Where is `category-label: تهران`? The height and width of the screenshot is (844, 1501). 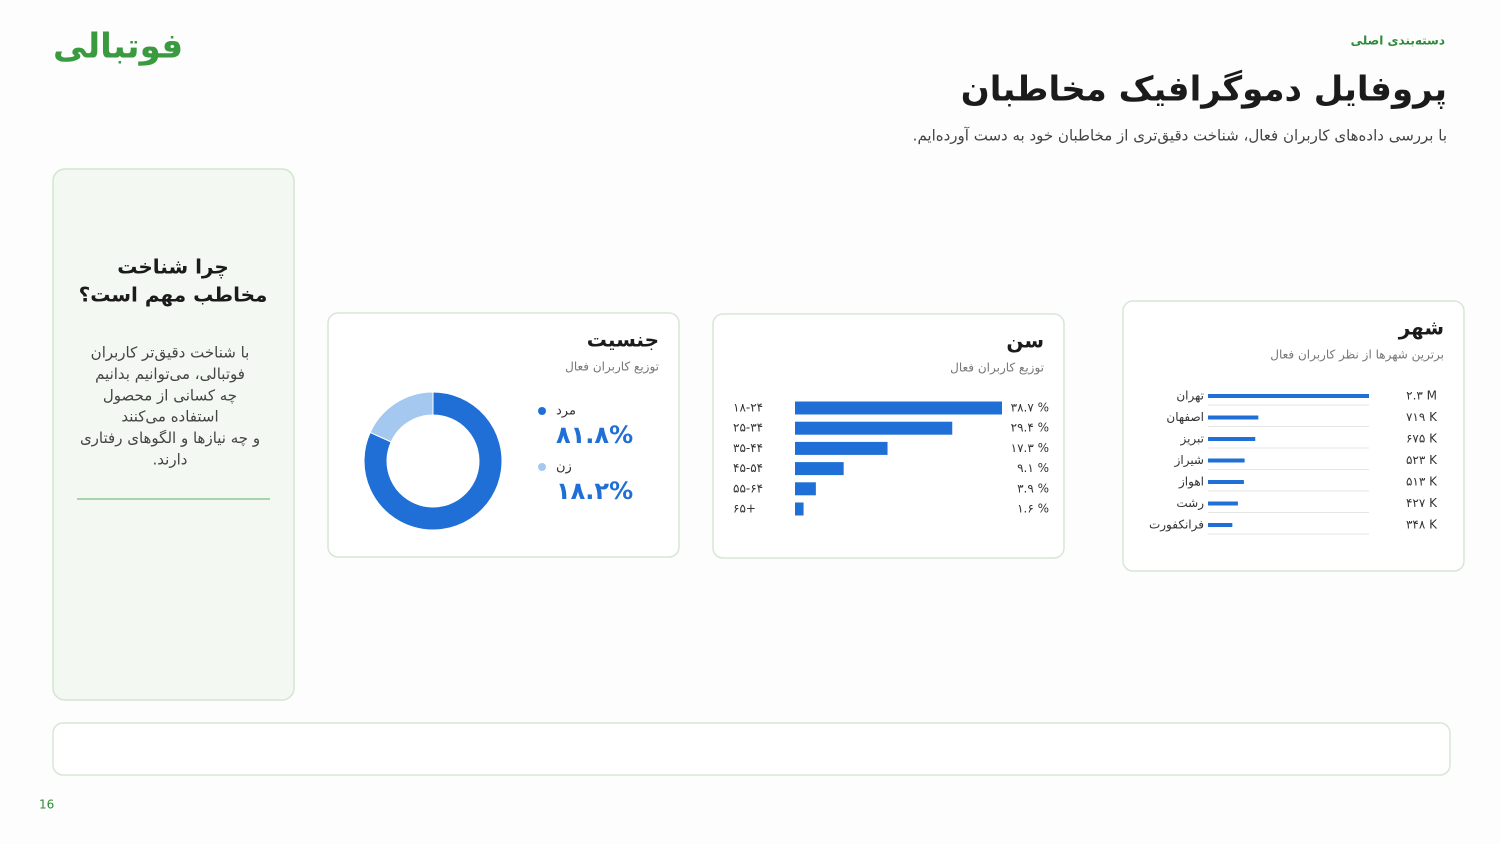 category-label: تهران is located at coordinates (1190, 396).